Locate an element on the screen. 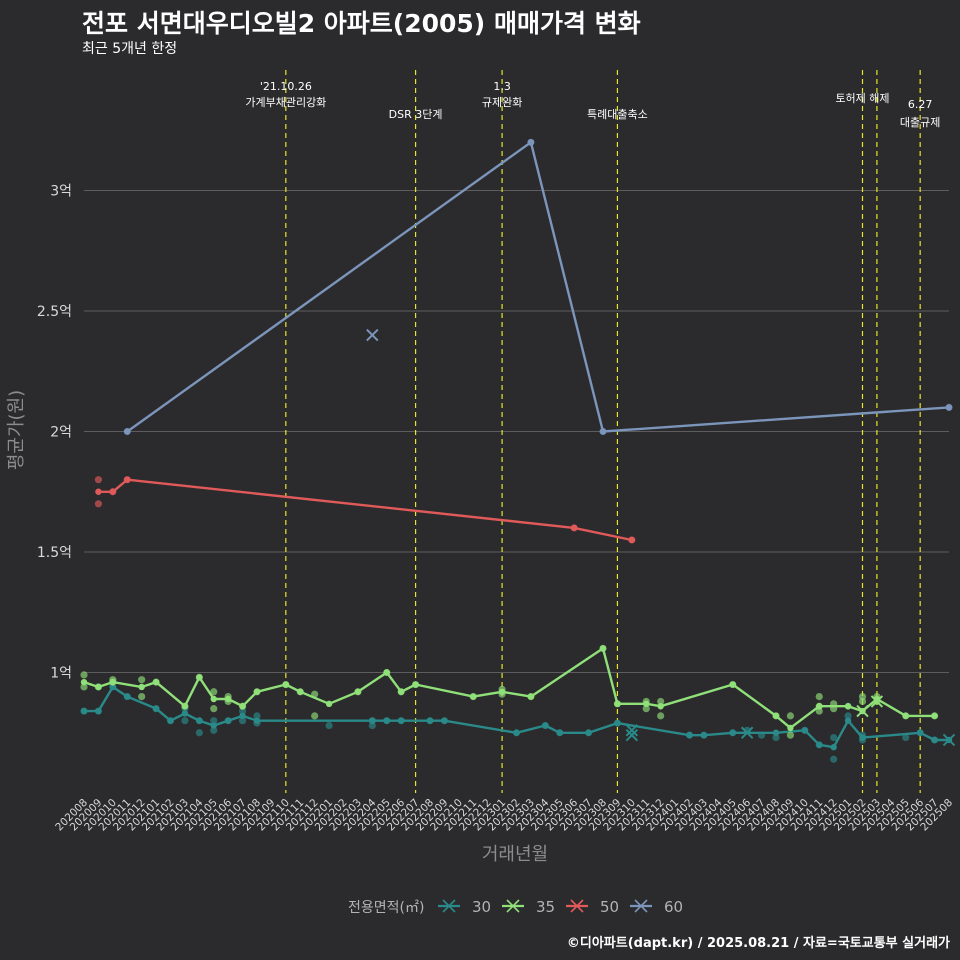  y-tick-label: 3억 is located at coordinates (61, 192).